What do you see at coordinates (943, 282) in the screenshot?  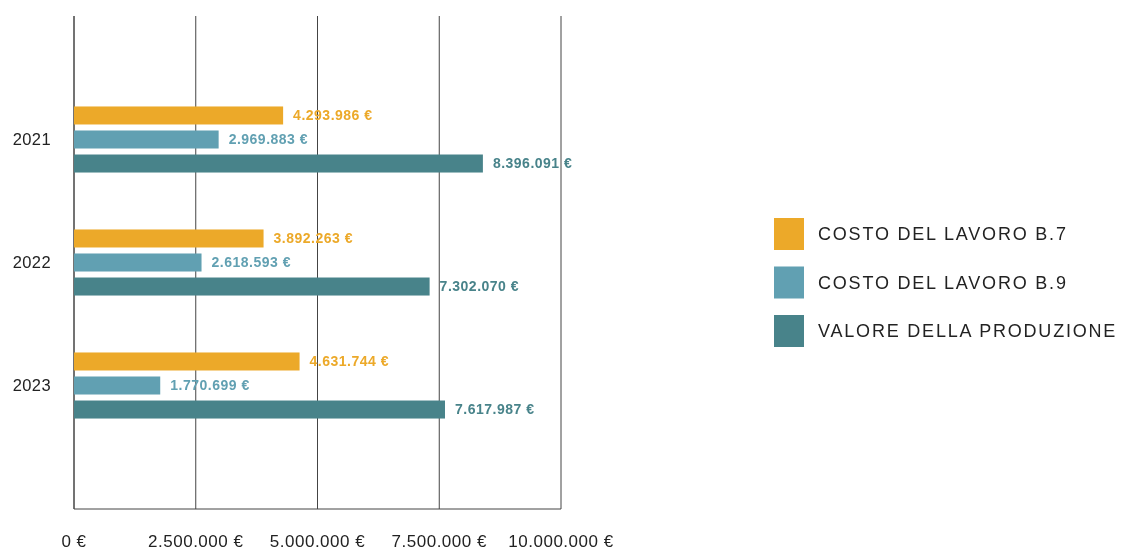 I see `legend-label: COSTO DEL LAVORO B.9` at bounding box center [943, 282].